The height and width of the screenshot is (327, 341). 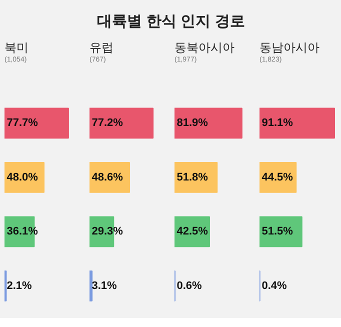 What do you see at coordinates (19, 286) in the screenshot?
I see `data-label: 2.1%` at bounding box center [19, 286].